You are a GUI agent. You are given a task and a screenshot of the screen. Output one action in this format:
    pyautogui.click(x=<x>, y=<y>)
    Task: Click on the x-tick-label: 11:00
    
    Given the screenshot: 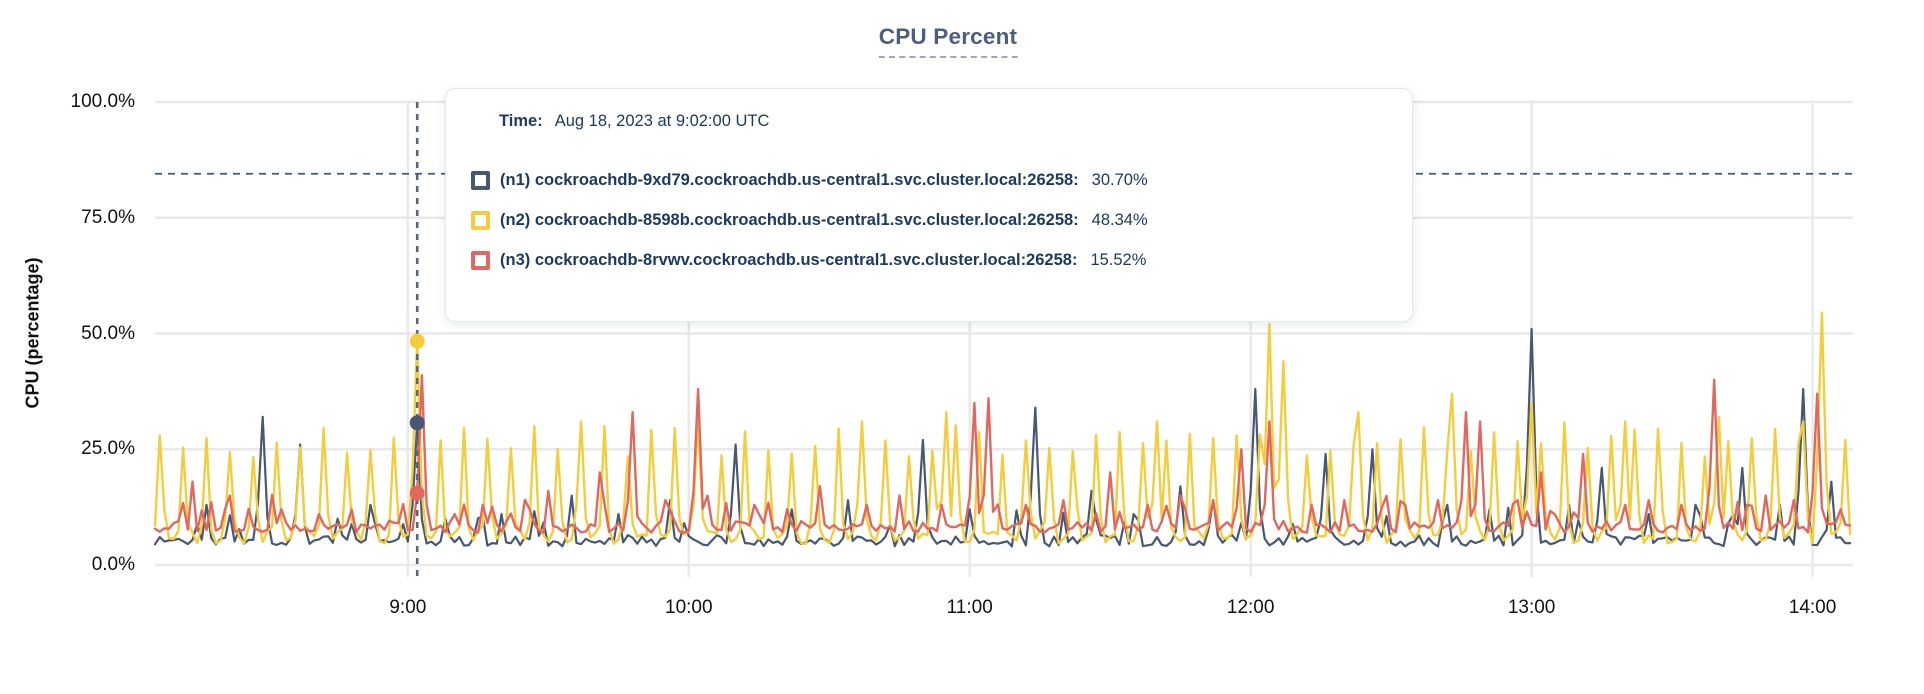 What is the action you would take?
    pyautogui.click(x=969, y=607)
    